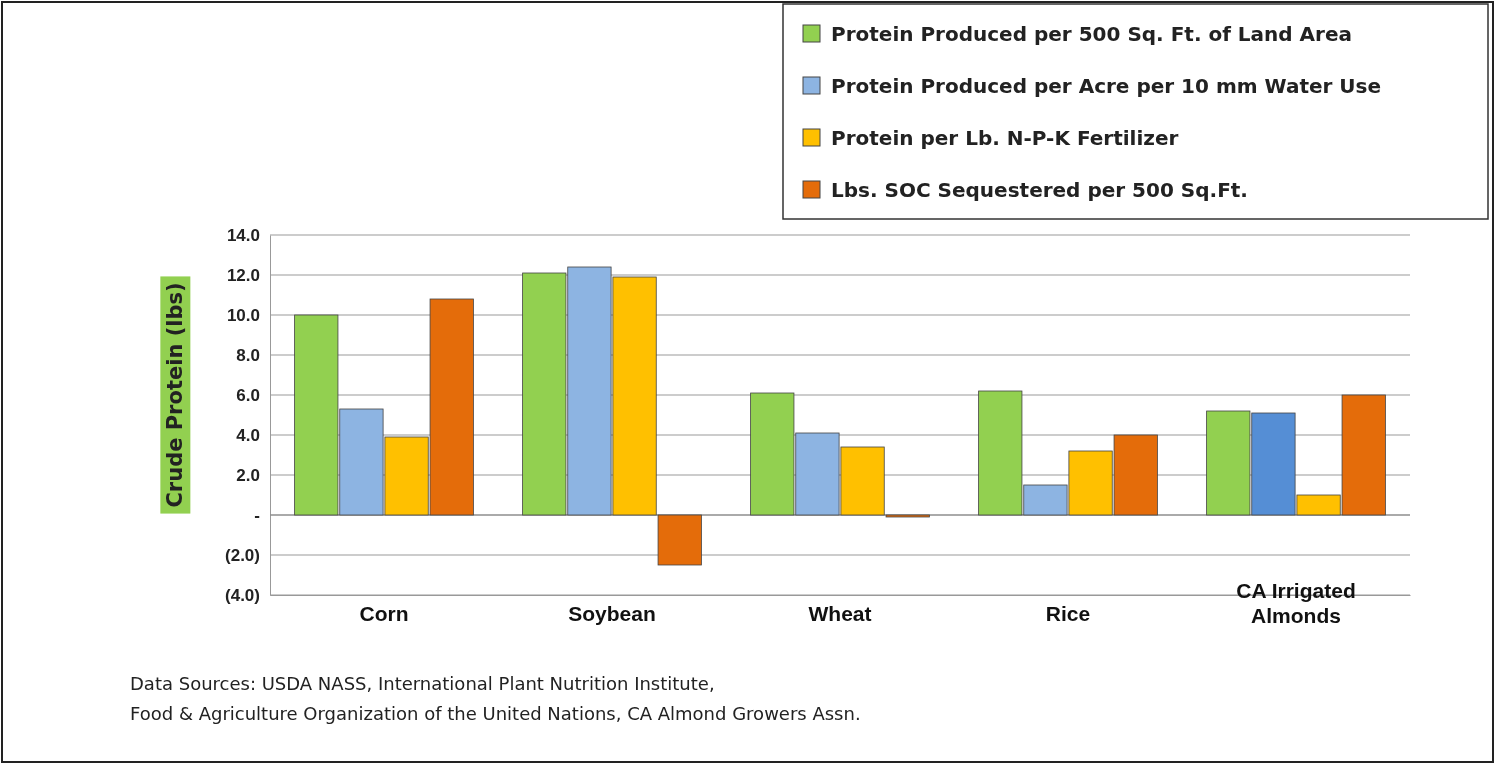  What do you see at coordinates (1296, 603) in the screenshot?
I see `x-tick-label: CA Irrigated Almonds` at bounding box center [1296, 603].